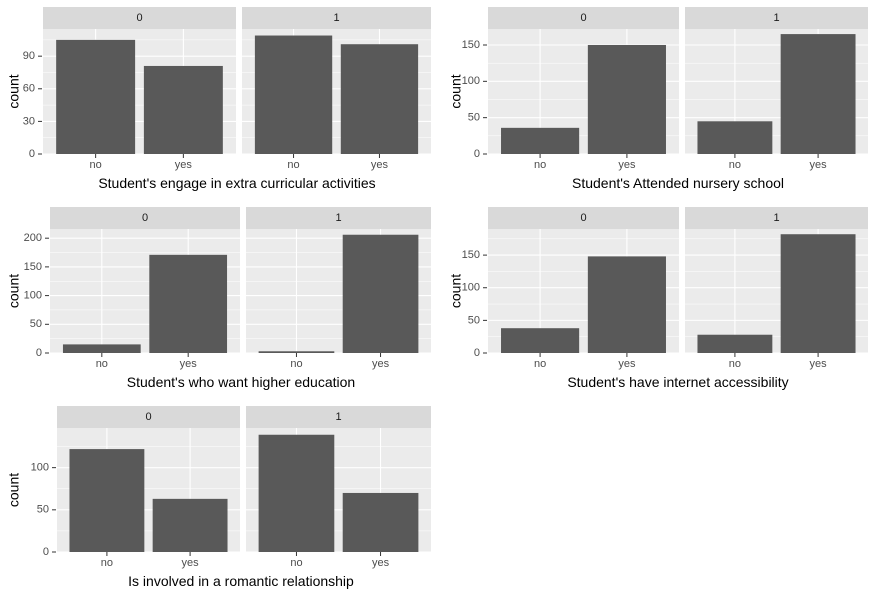 The image size is (877, 597). Describe the element at coordinates (33, 238) in the screenshot. I see `y-tick-label: 200` at that location.